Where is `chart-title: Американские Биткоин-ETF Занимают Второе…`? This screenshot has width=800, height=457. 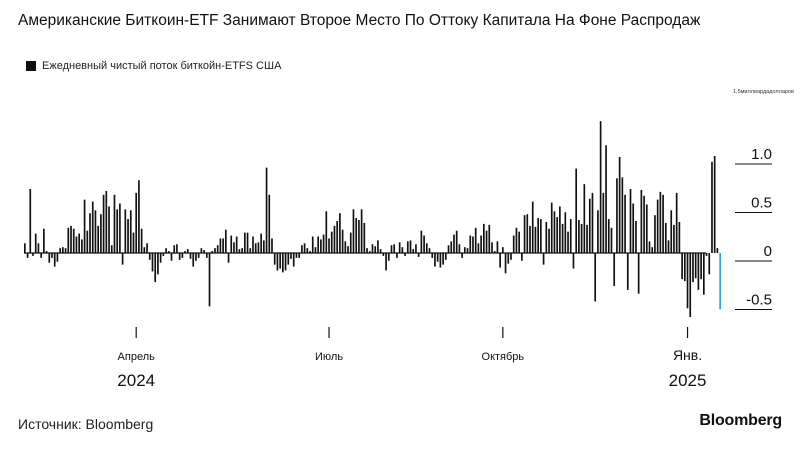 chart-title: Американские Биткоин-ETF Занимают Второе… is located at coordinates (359, 20).